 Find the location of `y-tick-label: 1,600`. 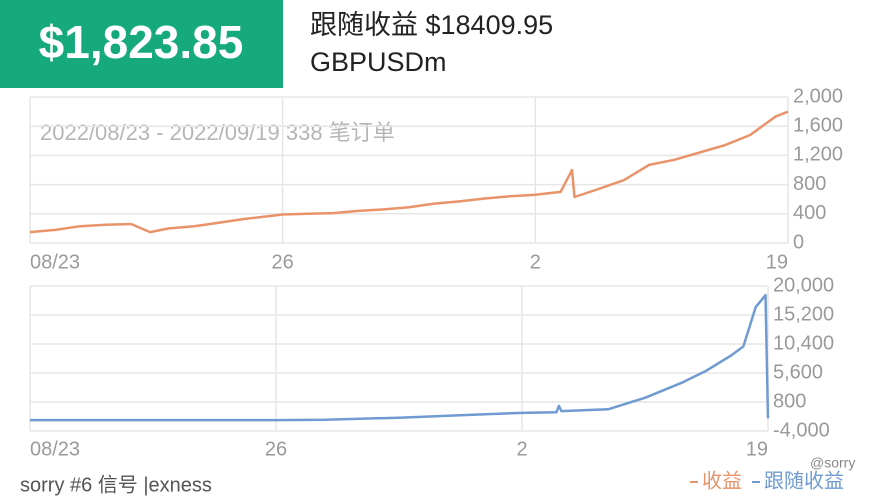

y-tick-label: 1,600 is located at coordinates (818, 125).